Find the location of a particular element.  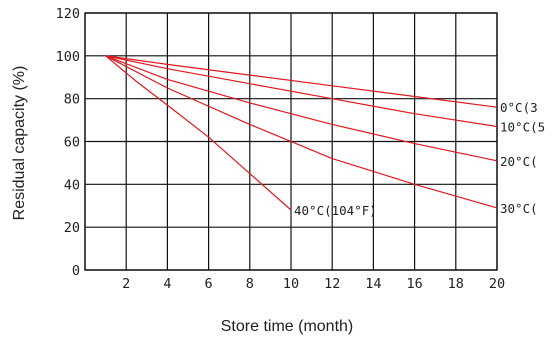

series-label-3: 30°C( is located at coordinates (519, 208).